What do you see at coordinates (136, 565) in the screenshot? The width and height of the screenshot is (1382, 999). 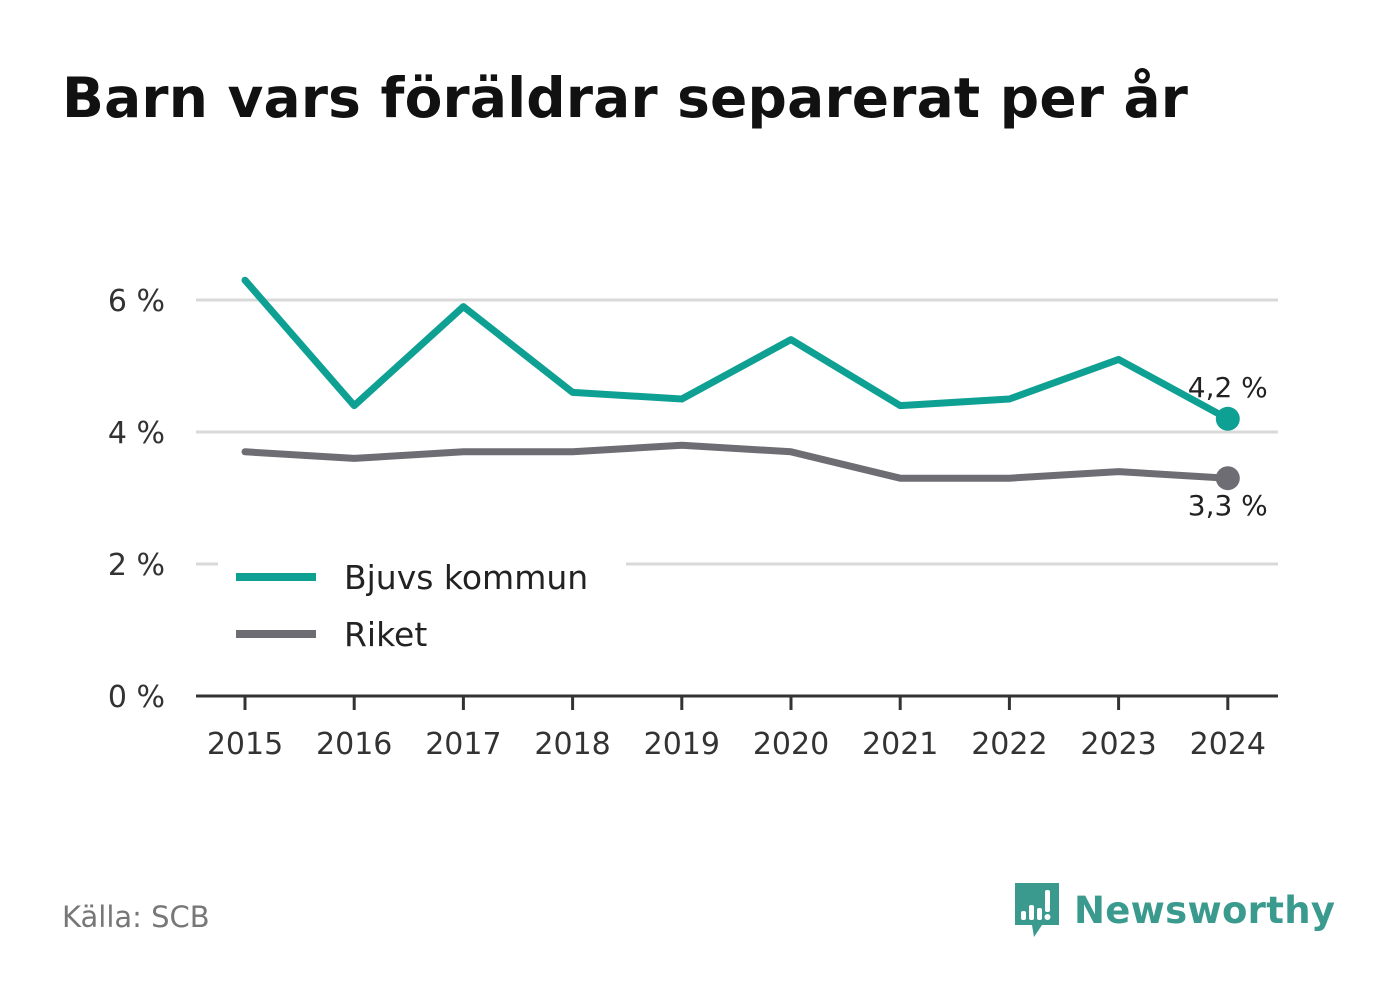 I see `y-tick-label-2: 2 %` at bounding box center [136, 565].